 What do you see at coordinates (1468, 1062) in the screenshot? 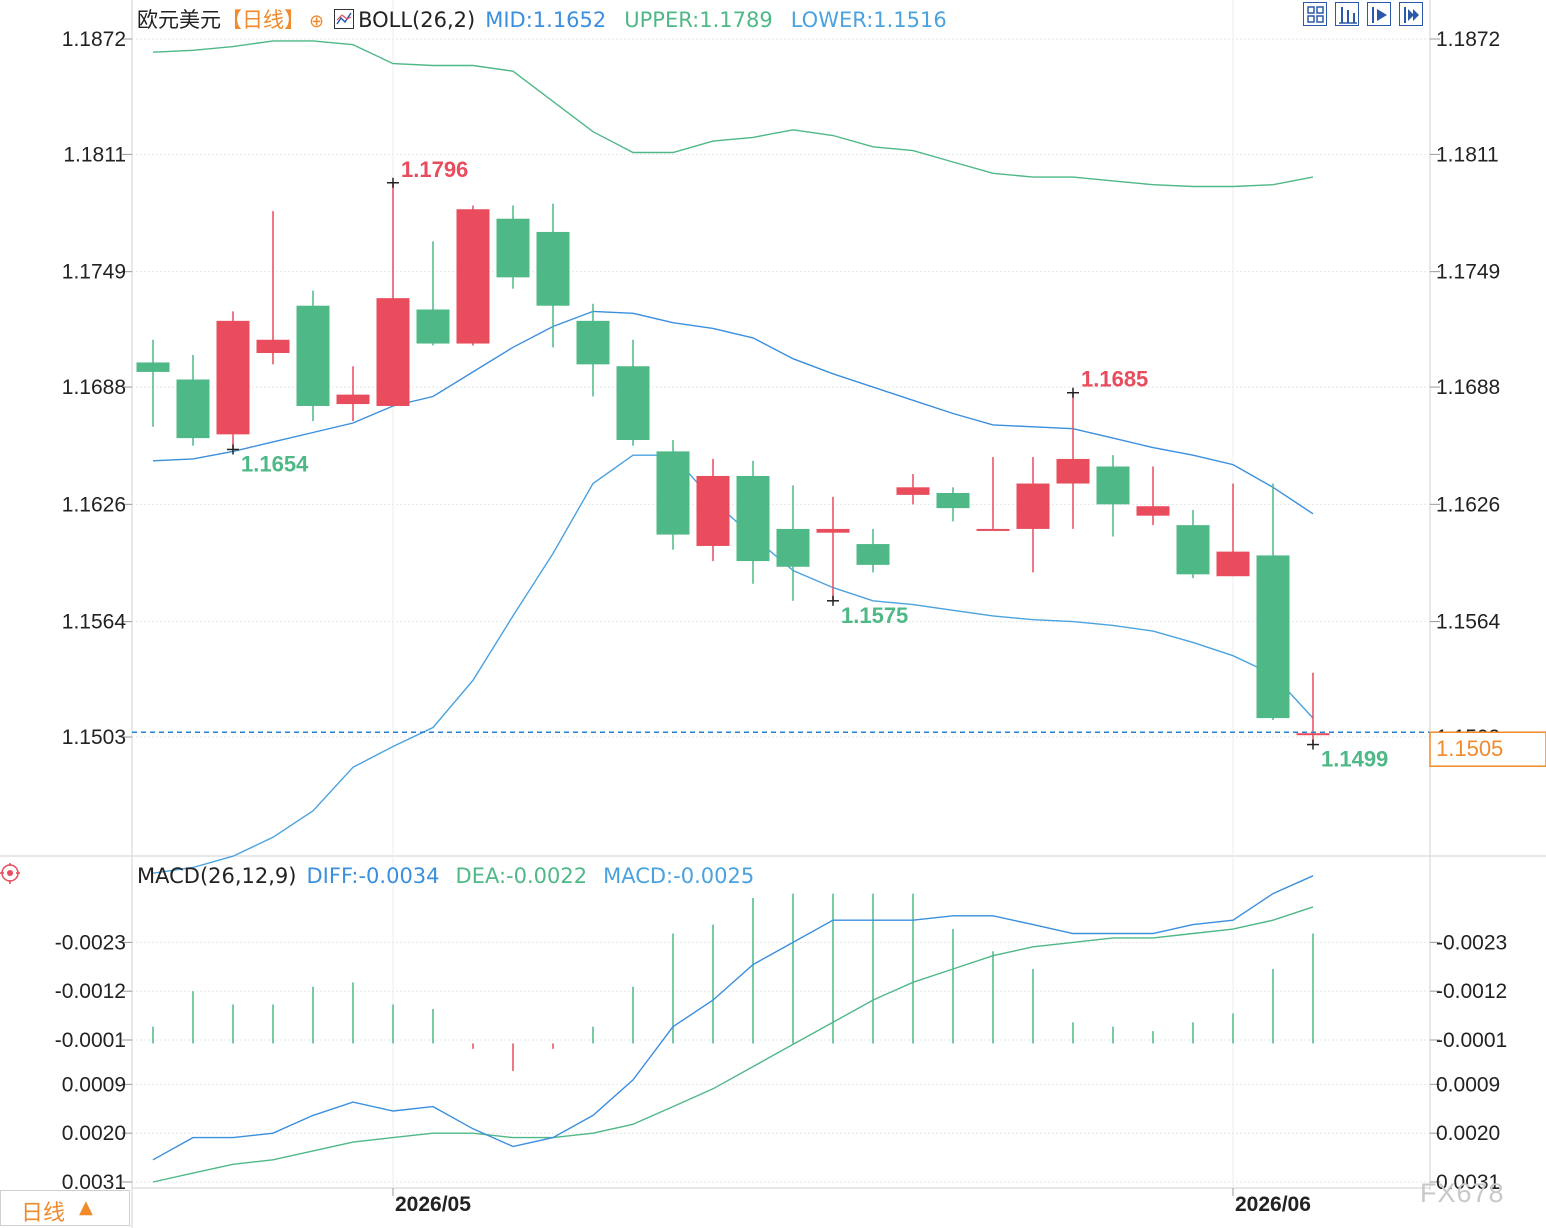
I see `macd-axis-right: 0.0031 0.0020 0.0009 -0.0001 -0.0012 -0.0023` at bounding box center [1468, 1062].